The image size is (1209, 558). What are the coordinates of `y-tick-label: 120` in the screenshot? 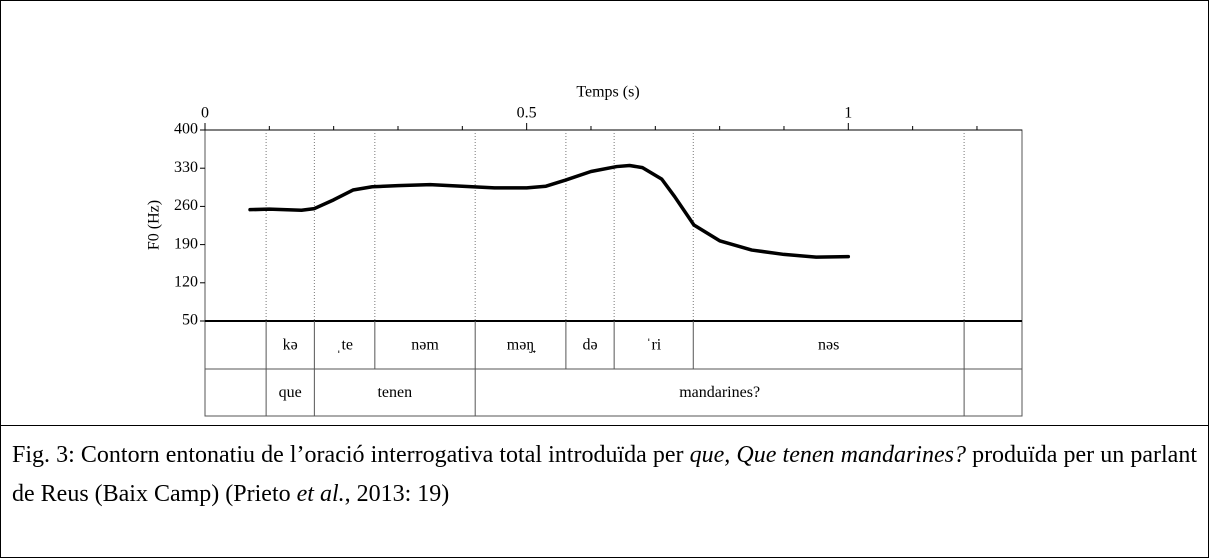 It's located at (186, 281).